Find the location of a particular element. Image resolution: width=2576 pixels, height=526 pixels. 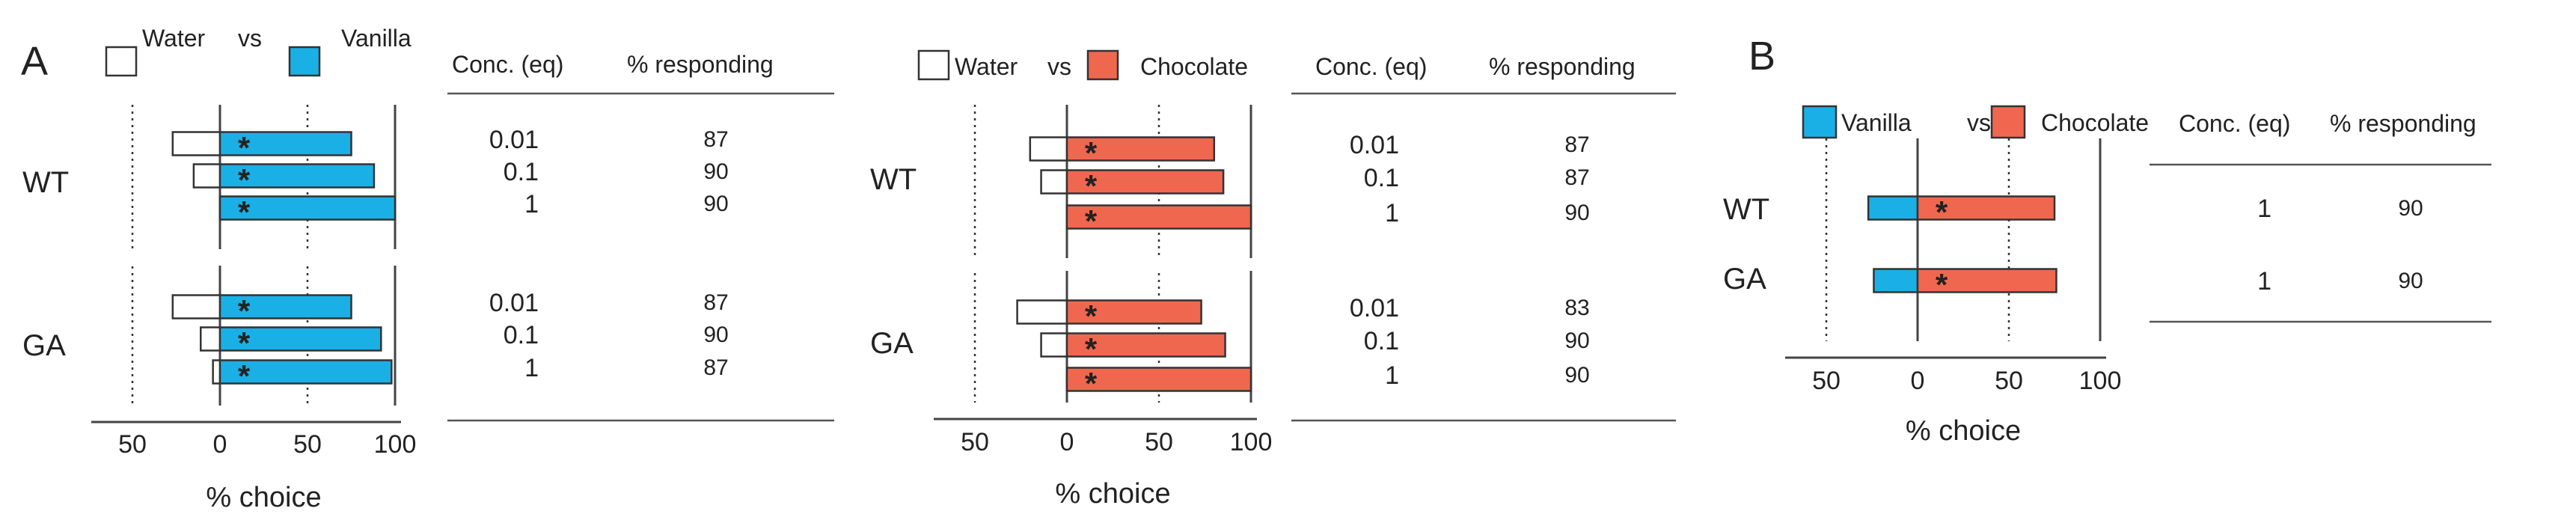

panel-label-a: A is located at coordinates (34, 61).